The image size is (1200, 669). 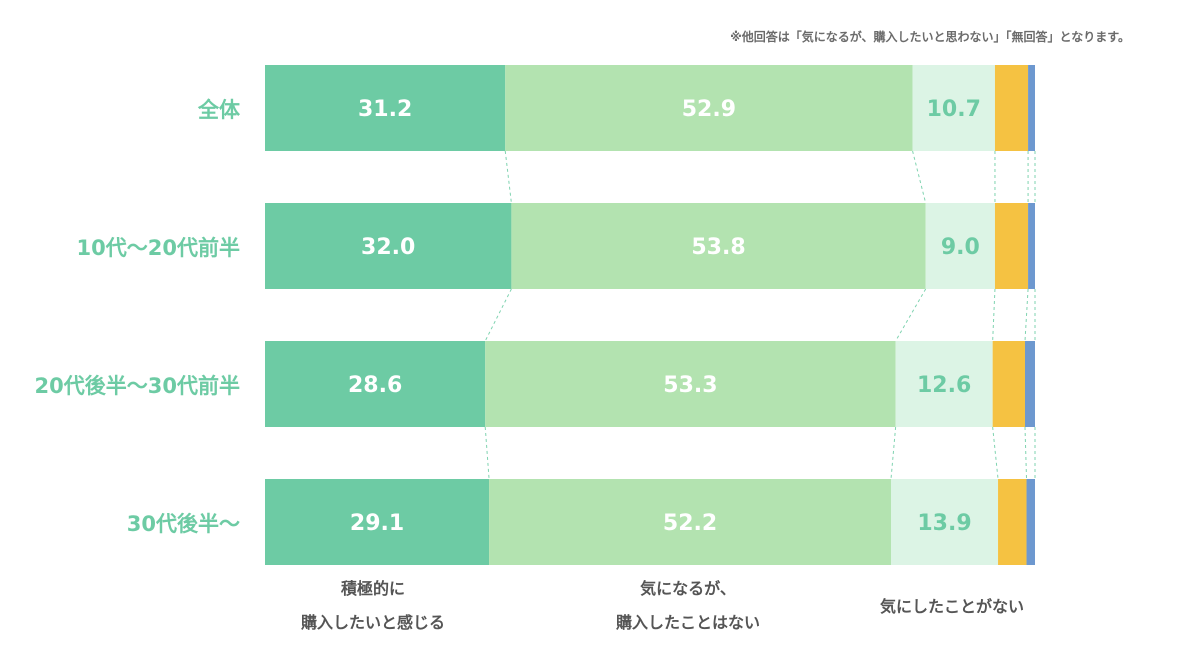 What do you see at coordinates (687, 622) in the screenshot?
I see `legend-label-line: 購入したことはない` at bounding box center [687, 622].